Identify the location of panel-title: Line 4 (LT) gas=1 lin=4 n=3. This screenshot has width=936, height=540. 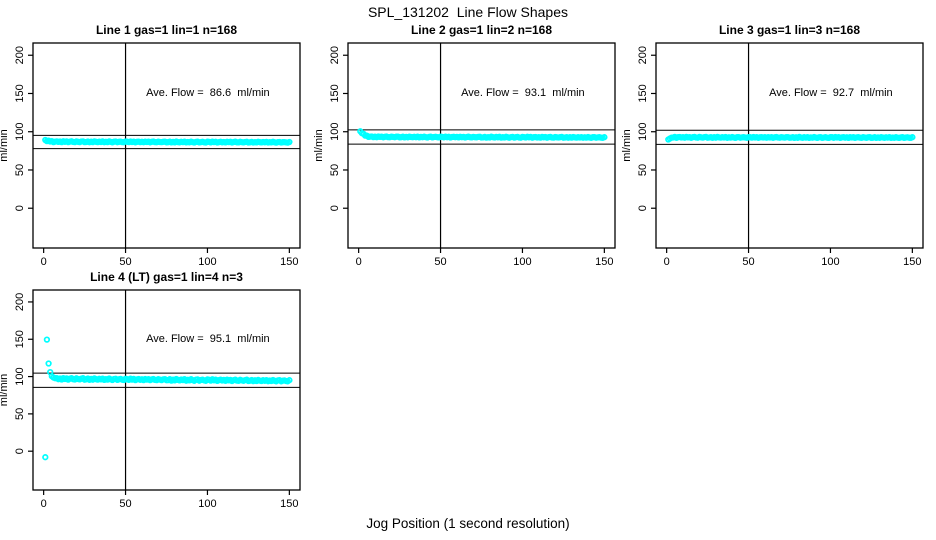
(166, 277).